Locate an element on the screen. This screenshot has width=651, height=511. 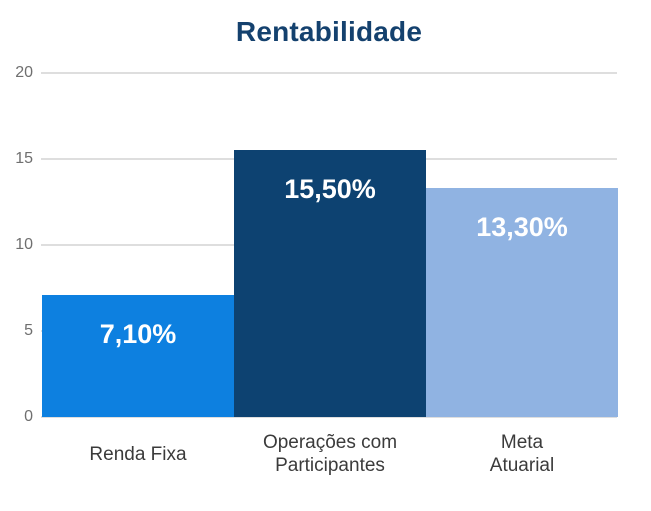
gridline-y0 is located at coordinates (329, 417).